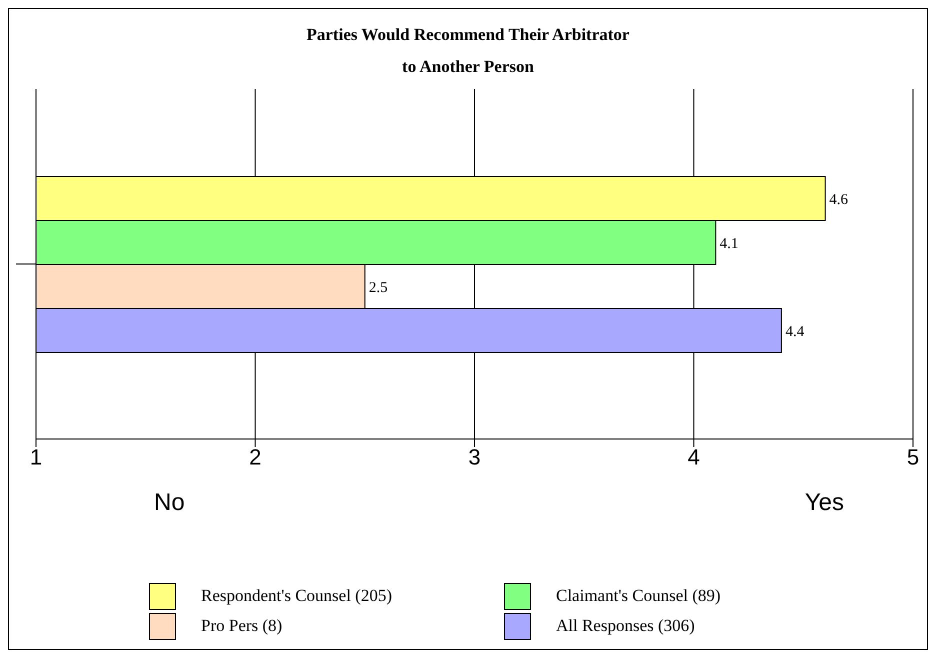 This screenshot has height=655, width=938. What do you see at coordinates (36, 457) in the screenshot?
I see `x-tick-label: 1` at bounding box center [36, 457].